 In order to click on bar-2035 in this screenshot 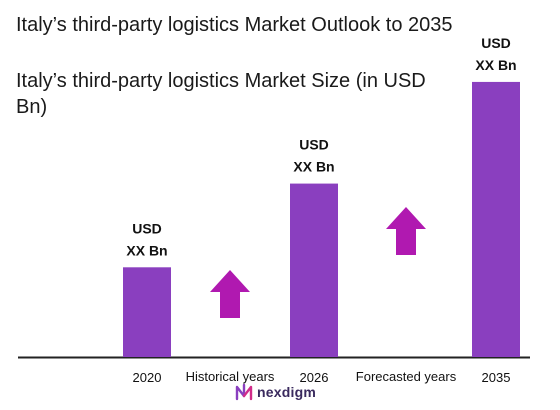, I will do `click(496, 219)`.